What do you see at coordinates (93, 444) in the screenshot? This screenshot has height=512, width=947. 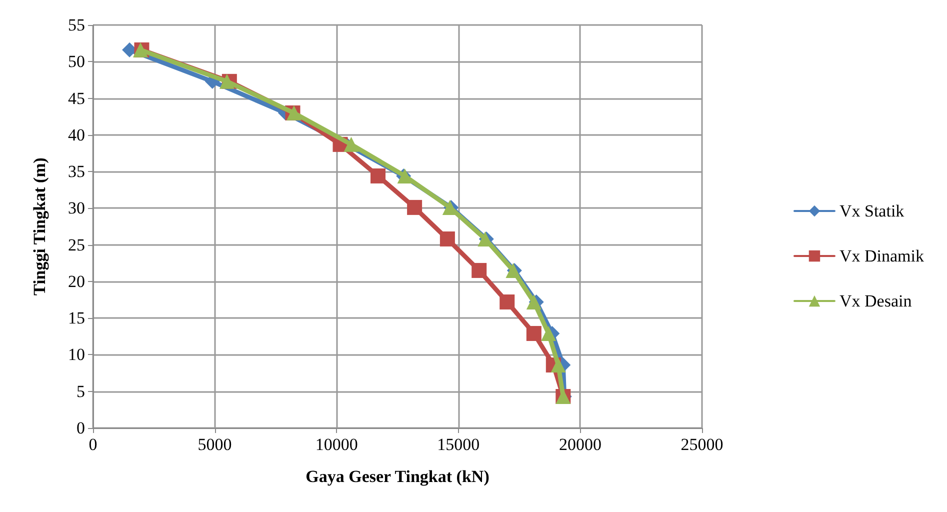 I see `x-tick-label: 0` at bounding box center [93, 444].